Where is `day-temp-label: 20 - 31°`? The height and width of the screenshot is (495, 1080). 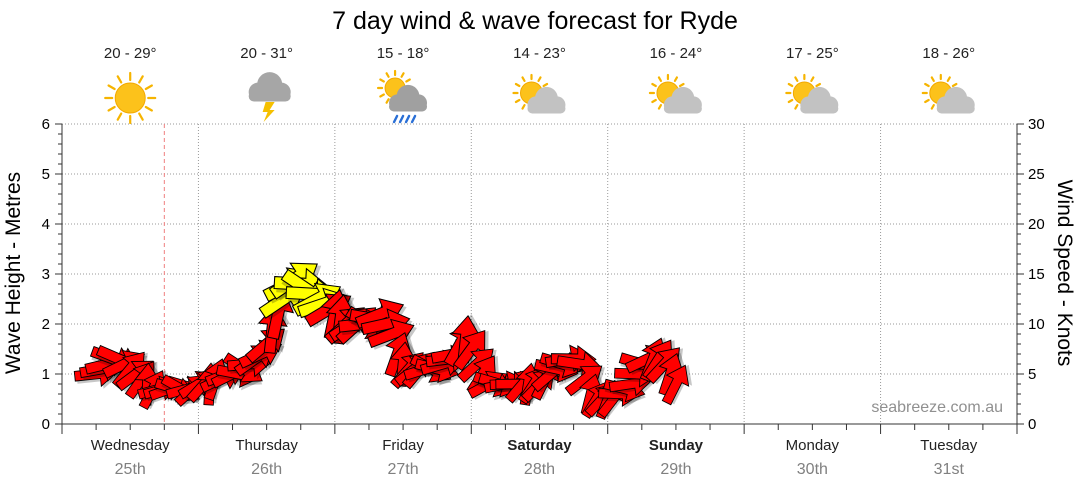 day-temp-label: 20 - 31° is located at coordinates (266, 53).